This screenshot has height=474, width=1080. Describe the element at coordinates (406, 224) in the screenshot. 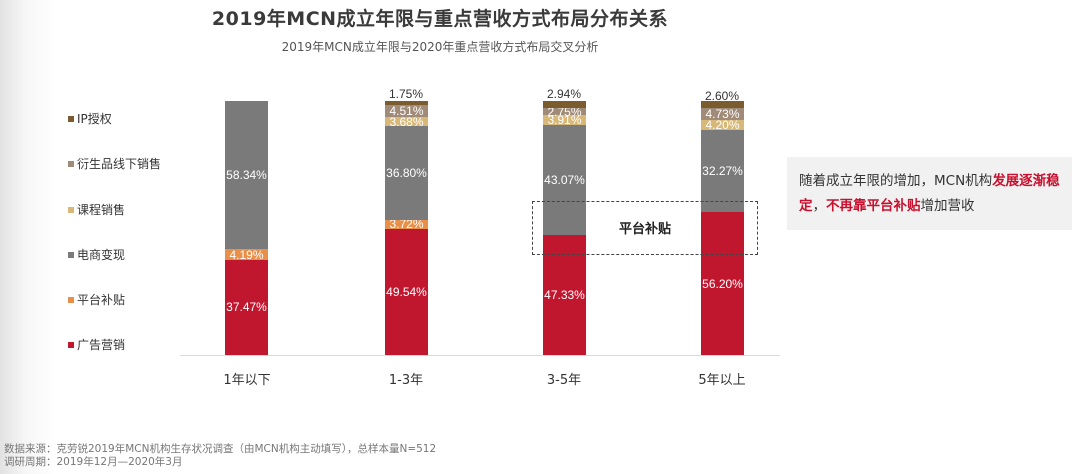

I see `bar-segment: 3.72%` at that location.